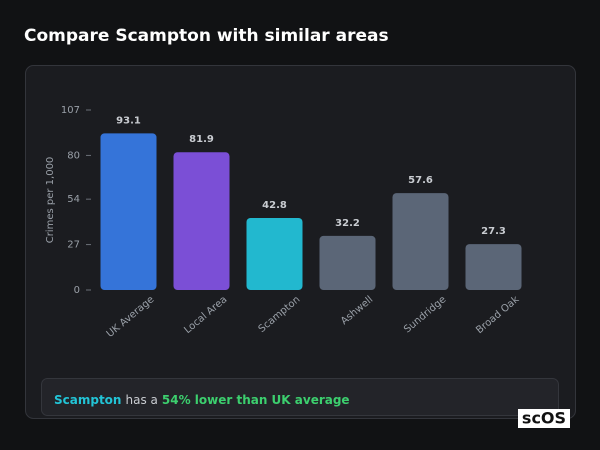 The width and height of the screenshot is (600, 450). I want to click on value-label: 93.1, so click(128, 120).